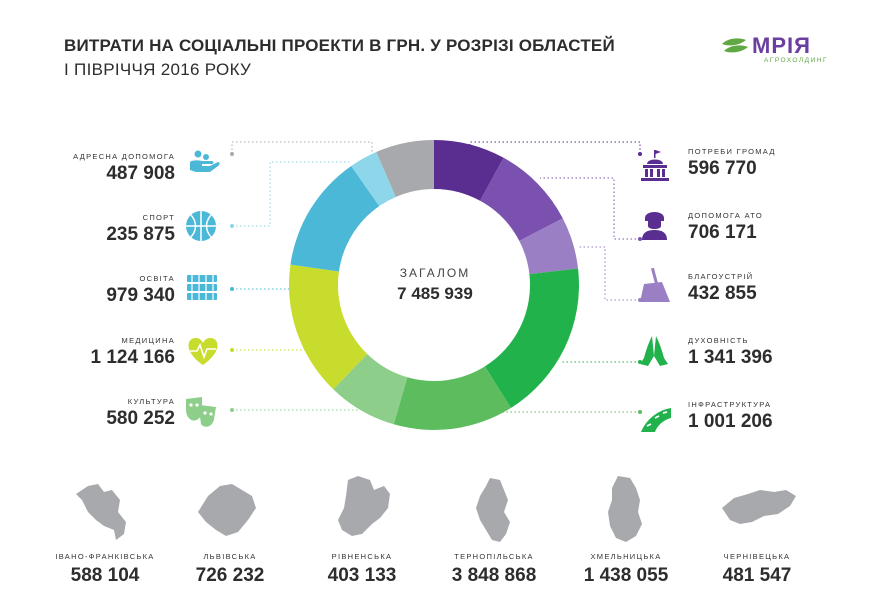 This screenshot has width=869, height=614. I want to click on region-name: ЧЕРНІВЕЦЬКА, so click(757, 556).